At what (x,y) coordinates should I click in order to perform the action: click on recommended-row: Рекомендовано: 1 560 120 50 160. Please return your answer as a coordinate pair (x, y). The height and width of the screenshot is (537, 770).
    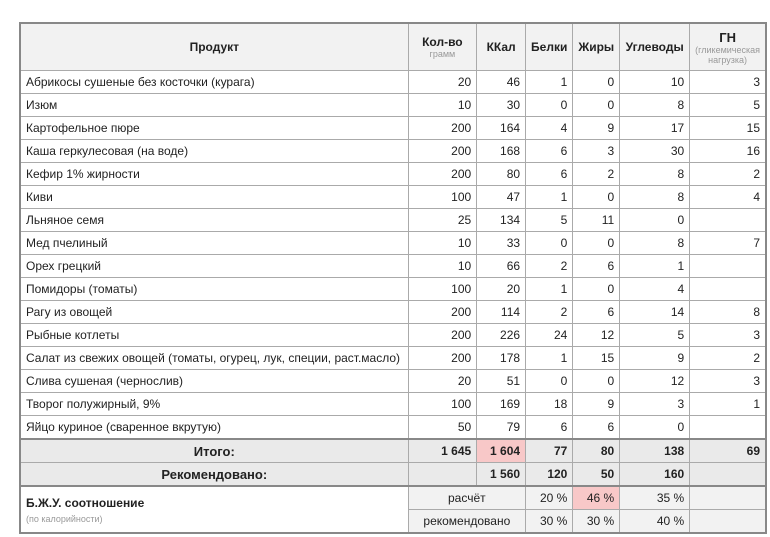
    Looking at the image, I should click on (393, 474).